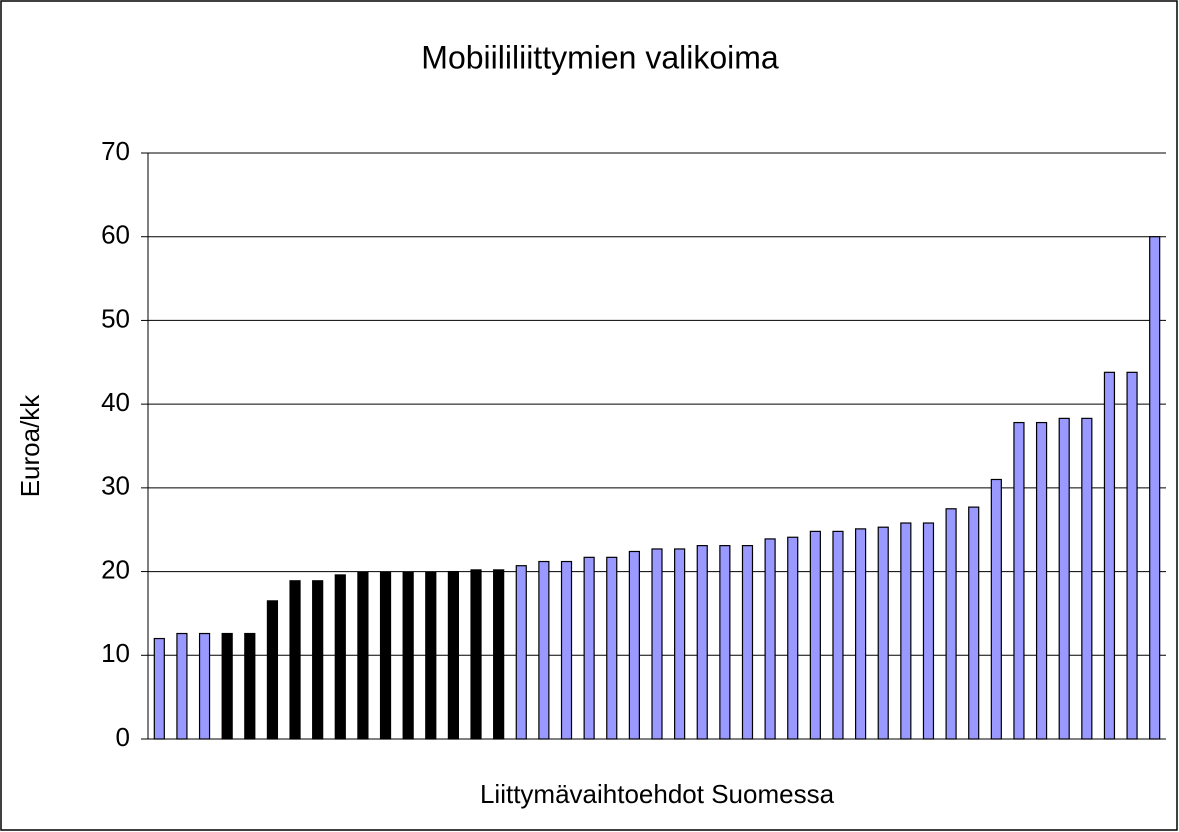  What do you see at coordinates (115, 569) in the screenshot?
I see `y-tick-label: 20` at bounding box center [115, 569].